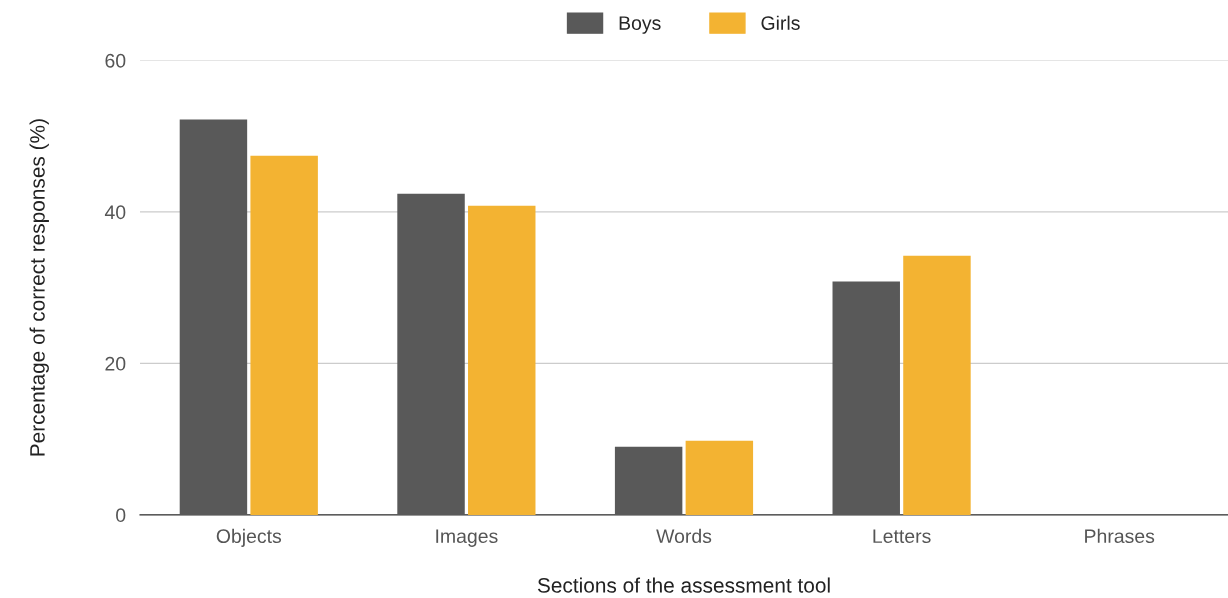 Image resolution: width=1228 pixels, height=598 pixels. I want to click on x-tick-label: Letters, so click(902, 536).